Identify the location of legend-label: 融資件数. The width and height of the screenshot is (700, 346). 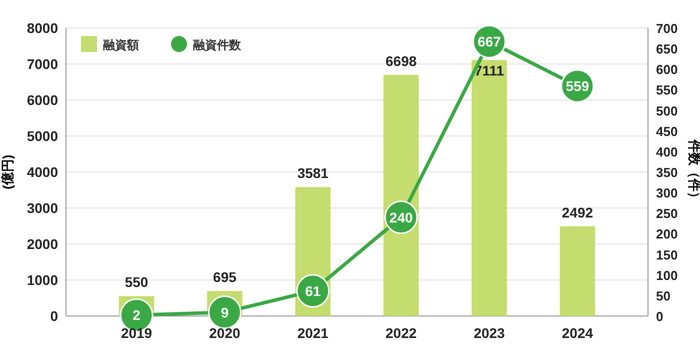
(217, 45).